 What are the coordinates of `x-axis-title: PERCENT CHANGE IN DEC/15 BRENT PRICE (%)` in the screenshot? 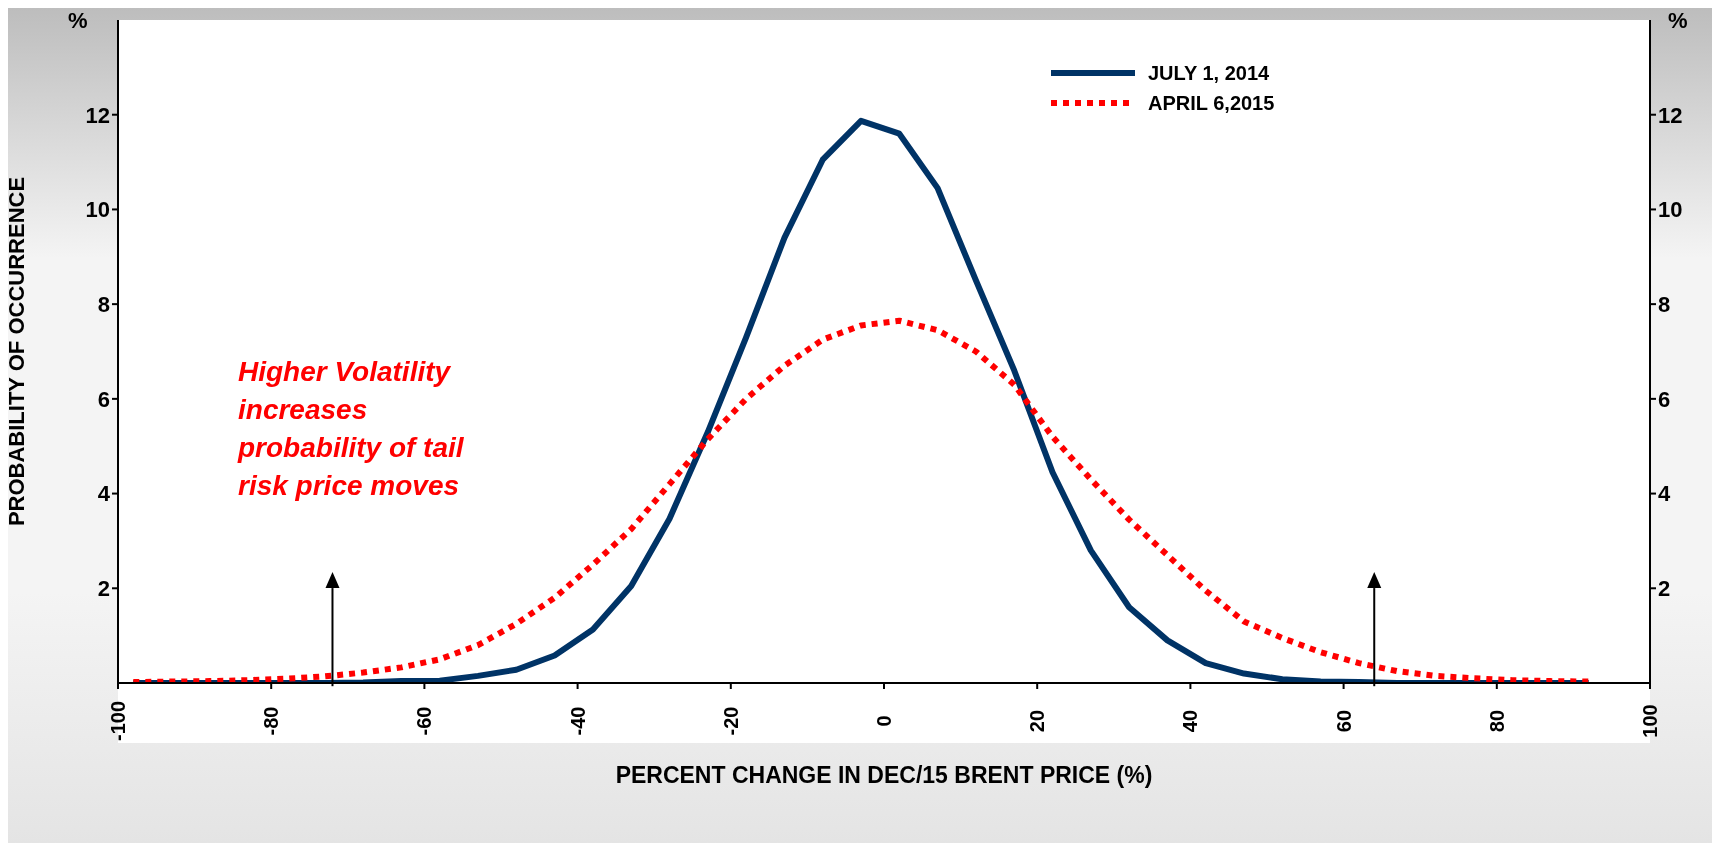 It's located at (884, 775).